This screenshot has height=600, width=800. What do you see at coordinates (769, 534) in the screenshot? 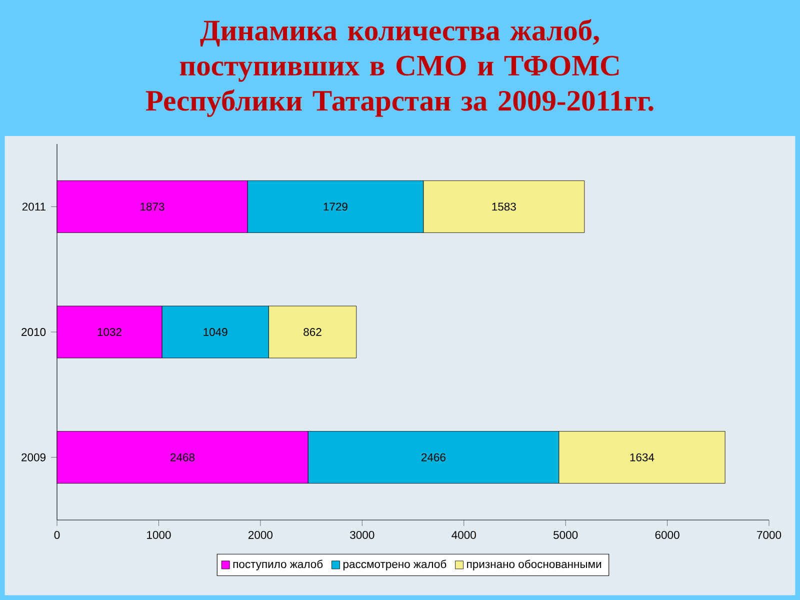
I see `x-tick-label: 7000` at bounding box center [769, 534].